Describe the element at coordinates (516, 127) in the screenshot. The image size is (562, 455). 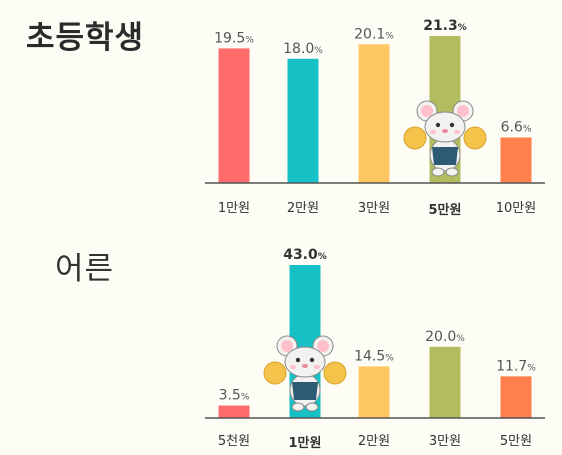
I see `value-label: 6.6%` at that location.